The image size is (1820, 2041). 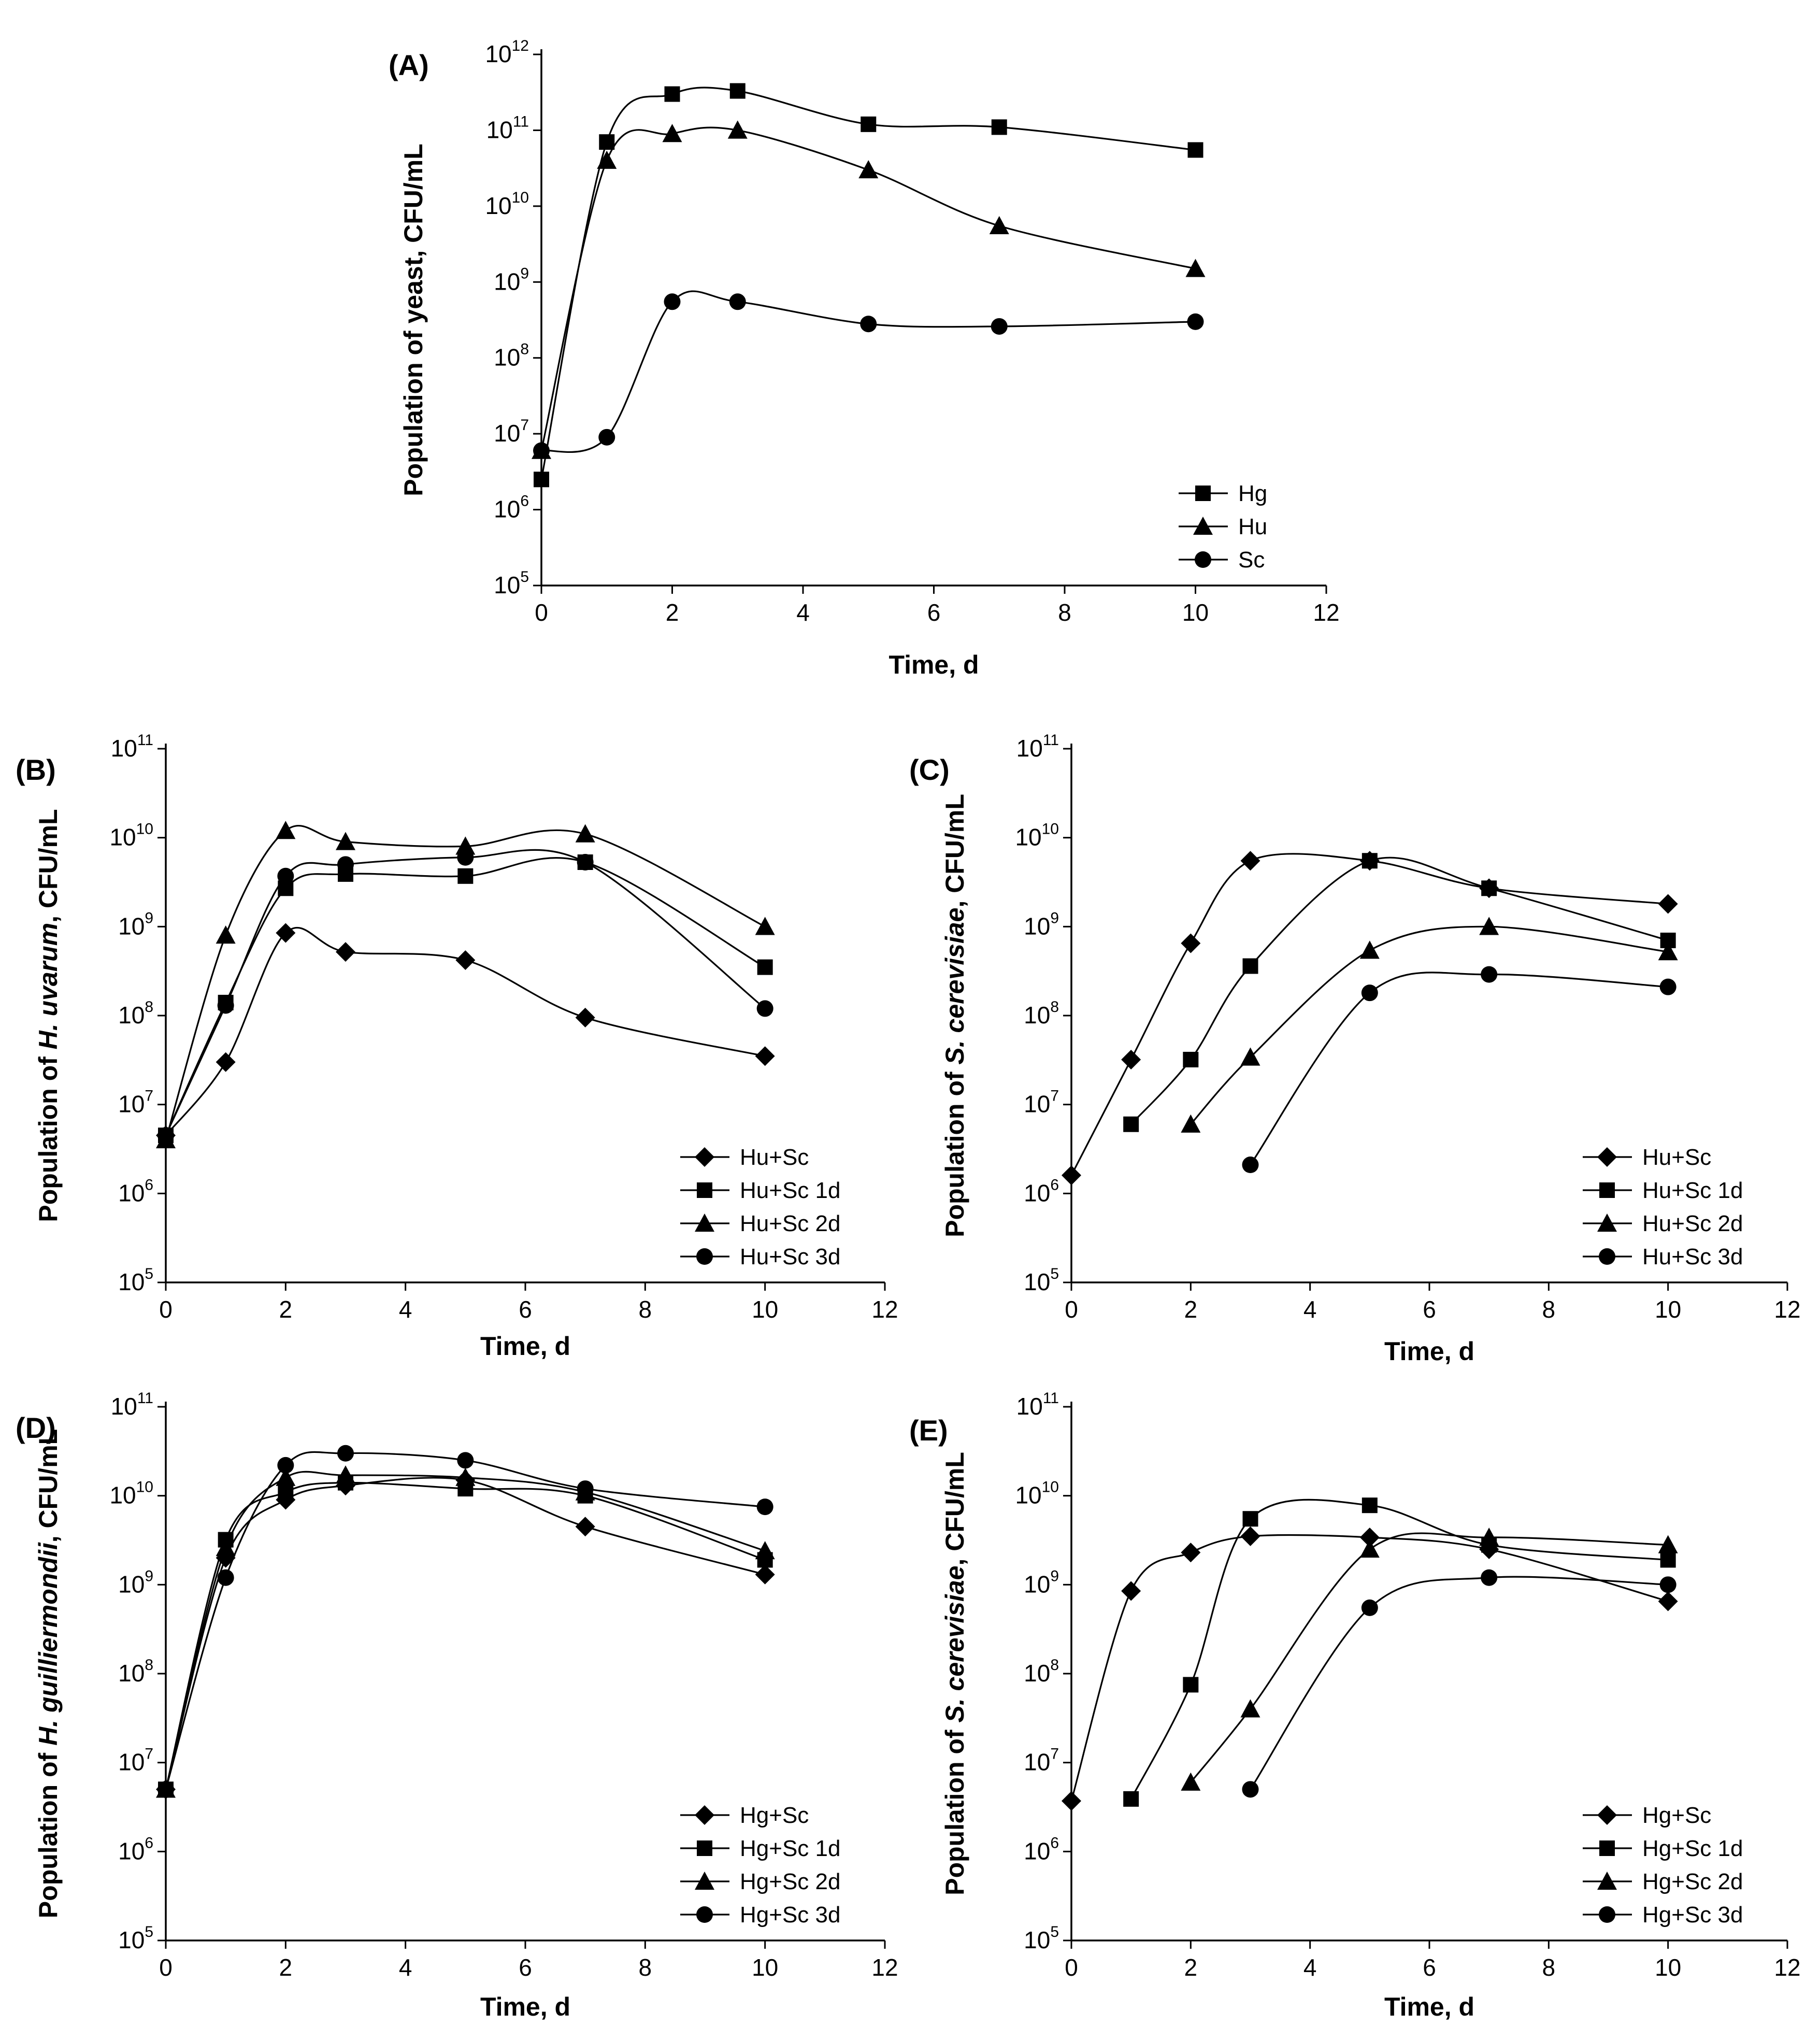 What do you see at coordinates (930, 770) in the screenshot?
I see `panel-label: (C)` at bounding box center [930, 770].